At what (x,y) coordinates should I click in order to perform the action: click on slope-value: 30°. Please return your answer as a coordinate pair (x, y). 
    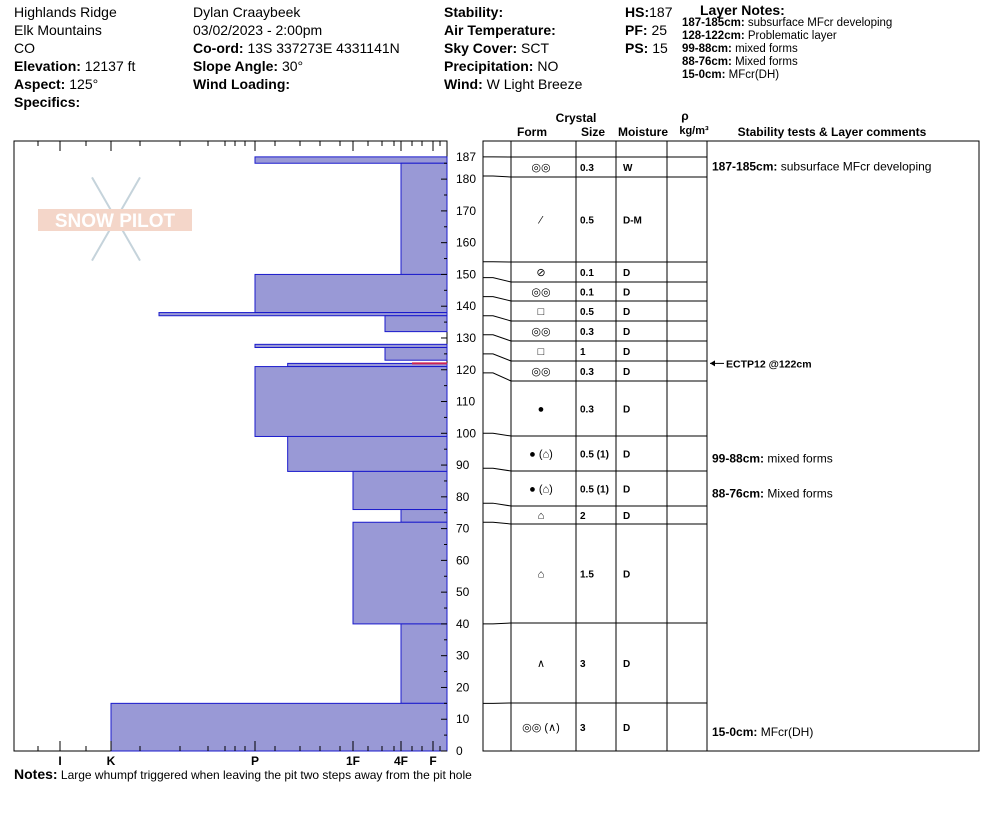
    Looking at the image, I should click on (292, 66).